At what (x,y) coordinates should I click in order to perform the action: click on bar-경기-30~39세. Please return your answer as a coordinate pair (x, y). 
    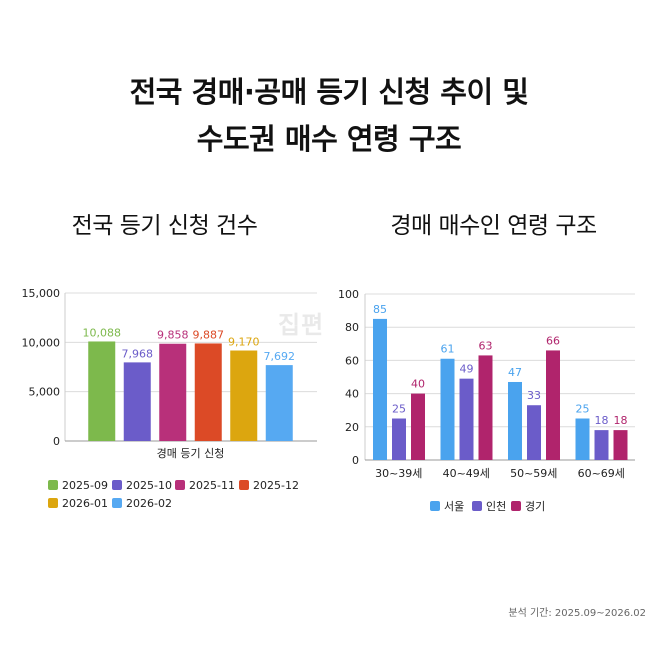
    Looking at the image, I should click on (418, 426).